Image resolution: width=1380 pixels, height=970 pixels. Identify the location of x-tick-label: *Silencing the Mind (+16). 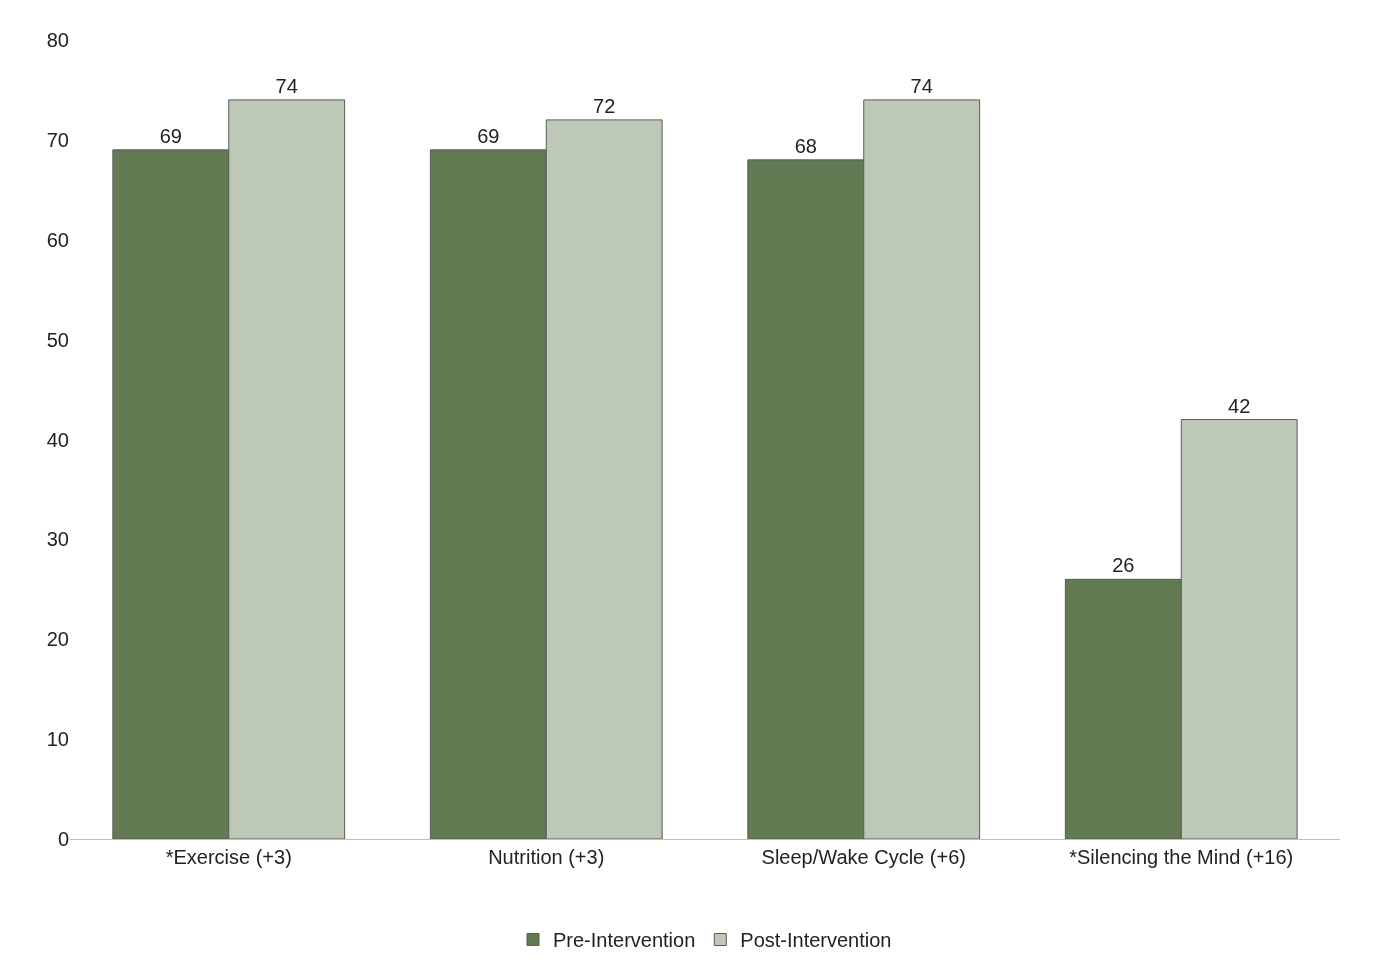
(1181, 857).